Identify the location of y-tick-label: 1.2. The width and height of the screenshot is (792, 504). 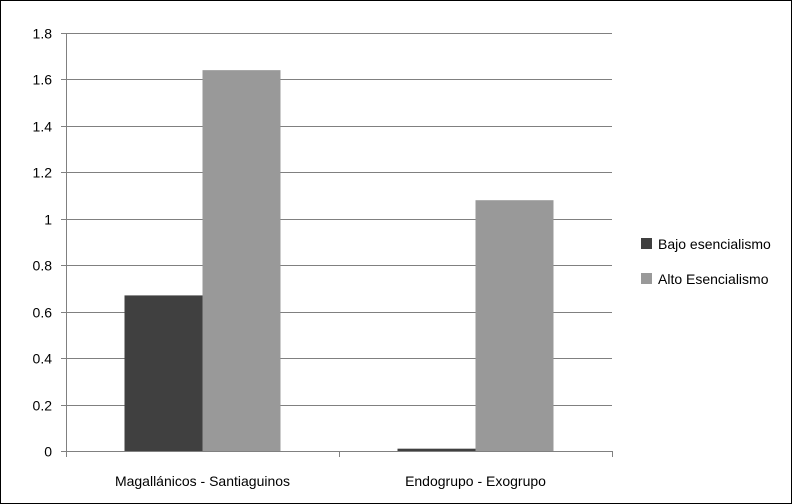
(43, 173).